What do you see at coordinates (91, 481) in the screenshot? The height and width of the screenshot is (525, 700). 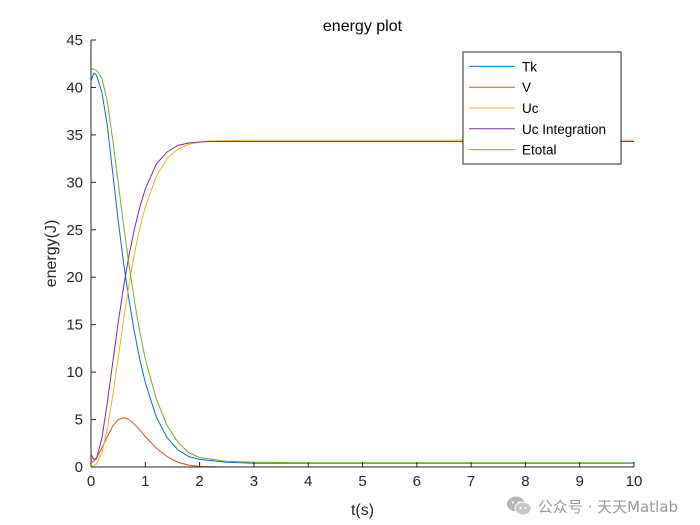 I see `x-tick-label: 0` at bounding box center [91, 481].